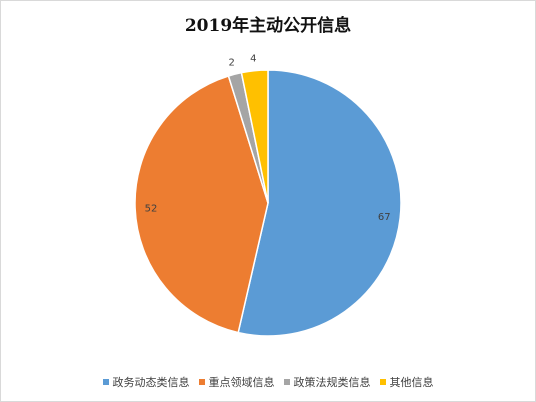 This screenshot has height=402, width=536. Describe the element at coordinates (232, 63) in the screenshot. I see `data-label: 2` at that location.